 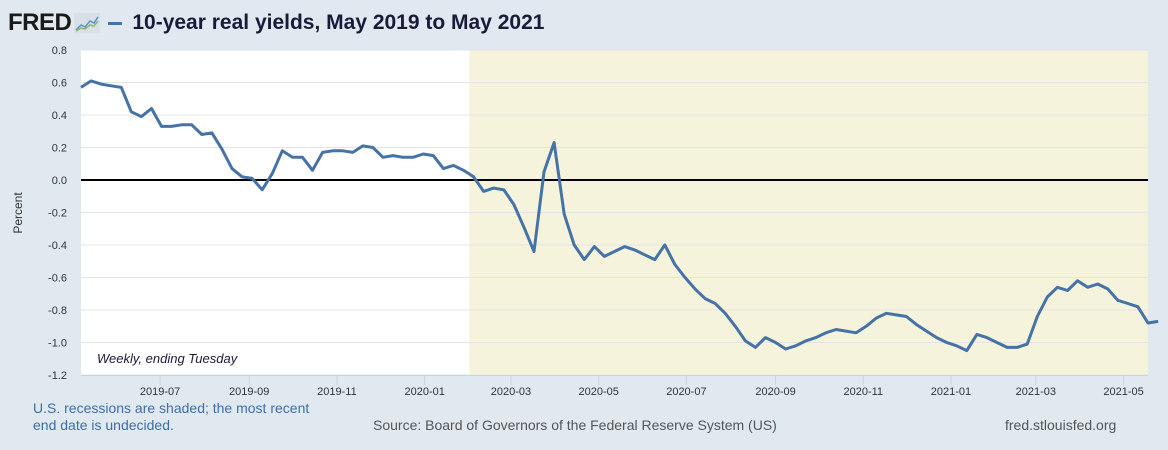 I want to click on y-tick-label: 0.6, so click(x=59, y=84).